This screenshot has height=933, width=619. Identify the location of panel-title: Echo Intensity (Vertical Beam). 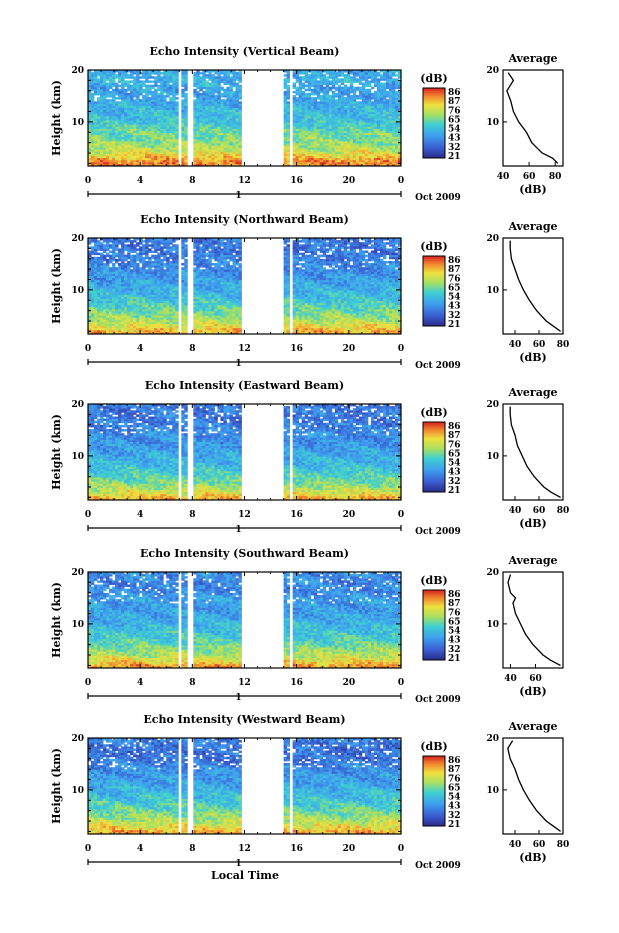
(244, 51).